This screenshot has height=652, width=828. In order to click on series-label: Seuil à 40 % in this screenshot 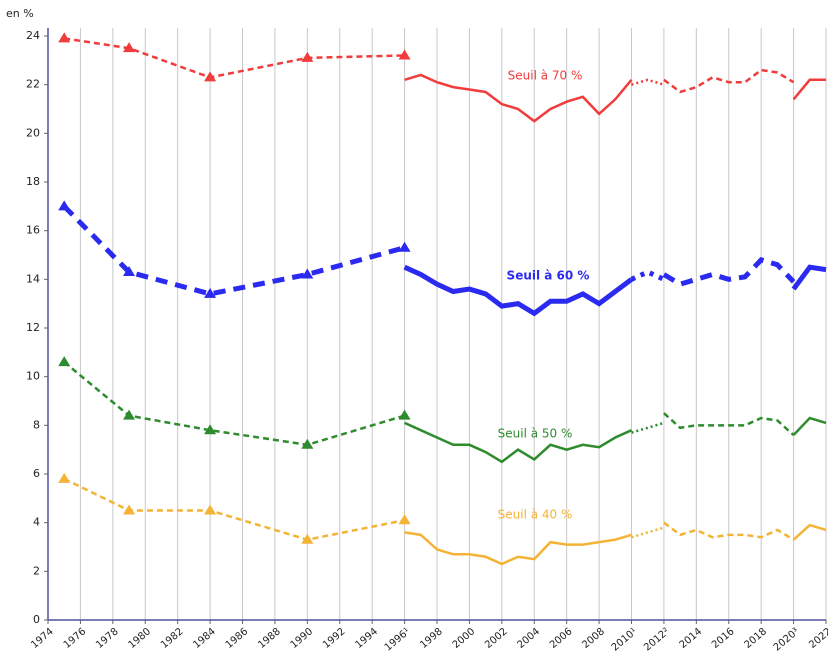, I will do `click(535, 515)`.